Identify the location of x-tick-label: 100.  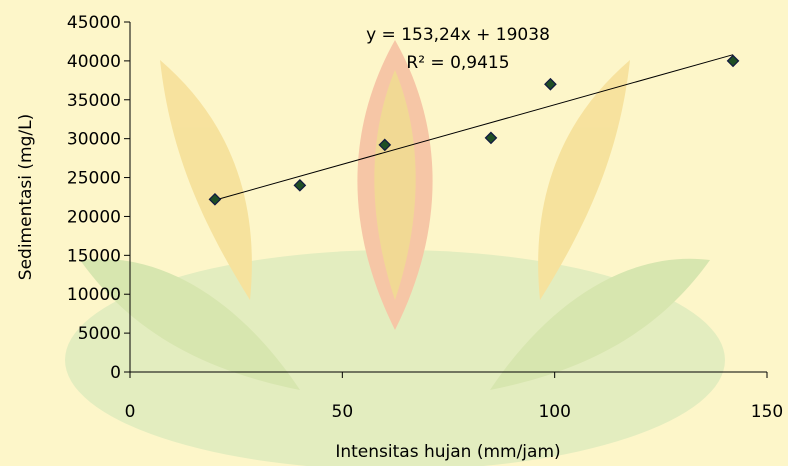
(554, 412).